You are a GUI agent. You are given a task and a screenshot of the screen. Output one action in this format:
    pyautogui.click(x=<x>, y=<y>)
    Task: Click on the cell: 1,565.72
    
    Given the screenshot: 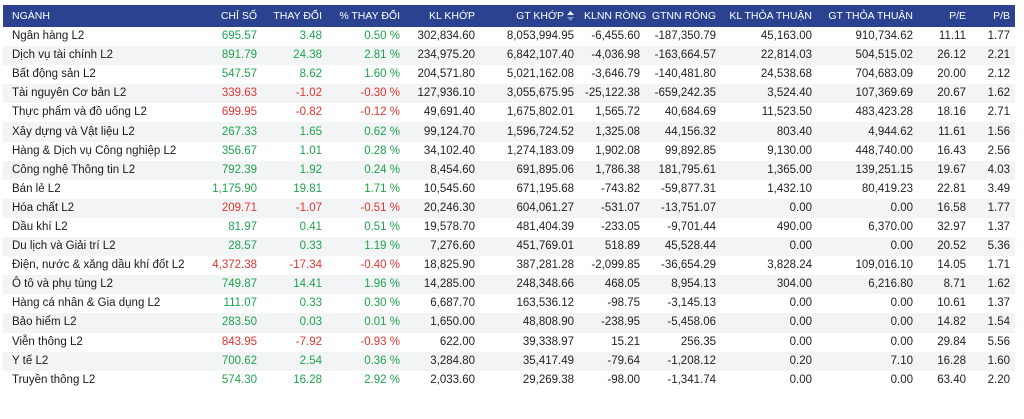 What is the action you would take?
    pyautogui.click(x=617, y=112)
    